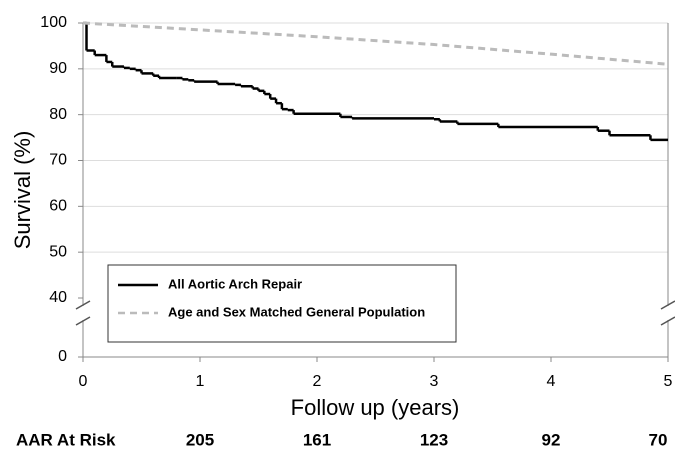 The width and height of the screenshot is (675, 462). What do you see at coordinates (317, 381) in the screenshot?
I see `x-tick-label: 2` at bounding box center [317, 381].